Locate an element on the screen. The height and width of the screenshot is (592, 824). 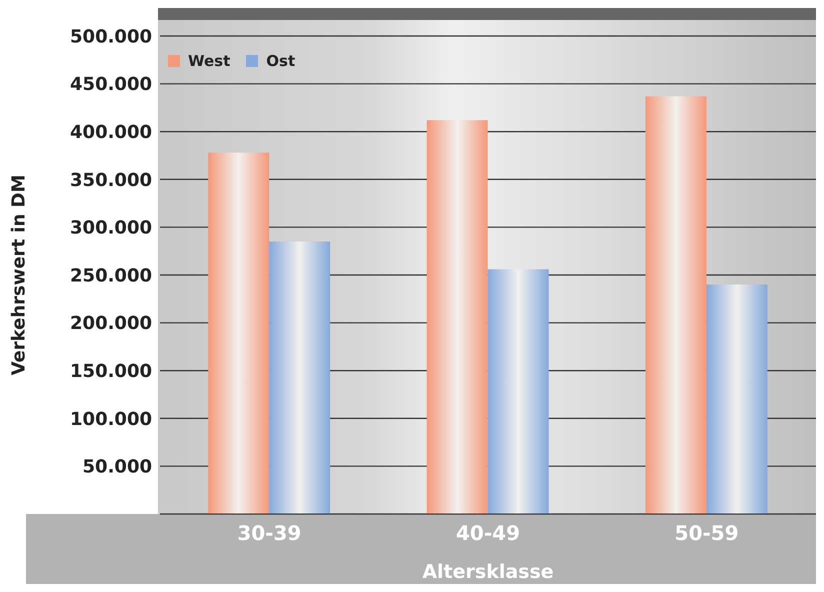
x-tick-label: 40-49 is located at coordinates (488, 533).